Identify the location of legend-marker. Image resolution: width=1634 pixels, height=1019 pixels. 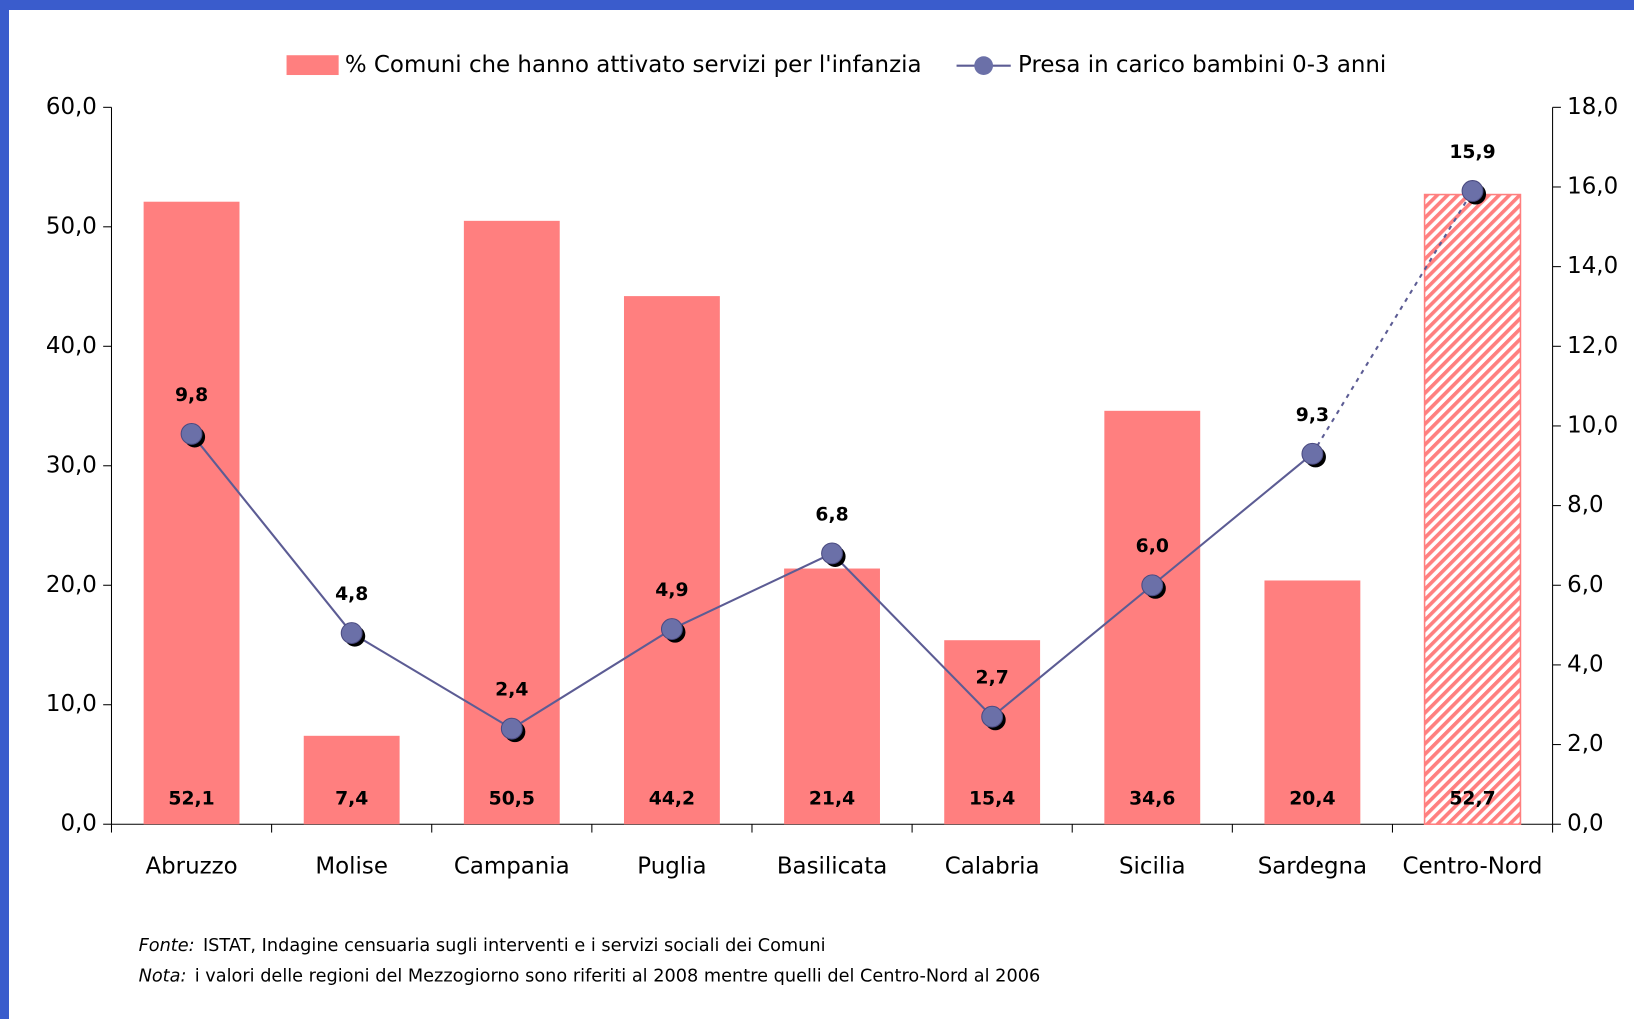
(984, 66).